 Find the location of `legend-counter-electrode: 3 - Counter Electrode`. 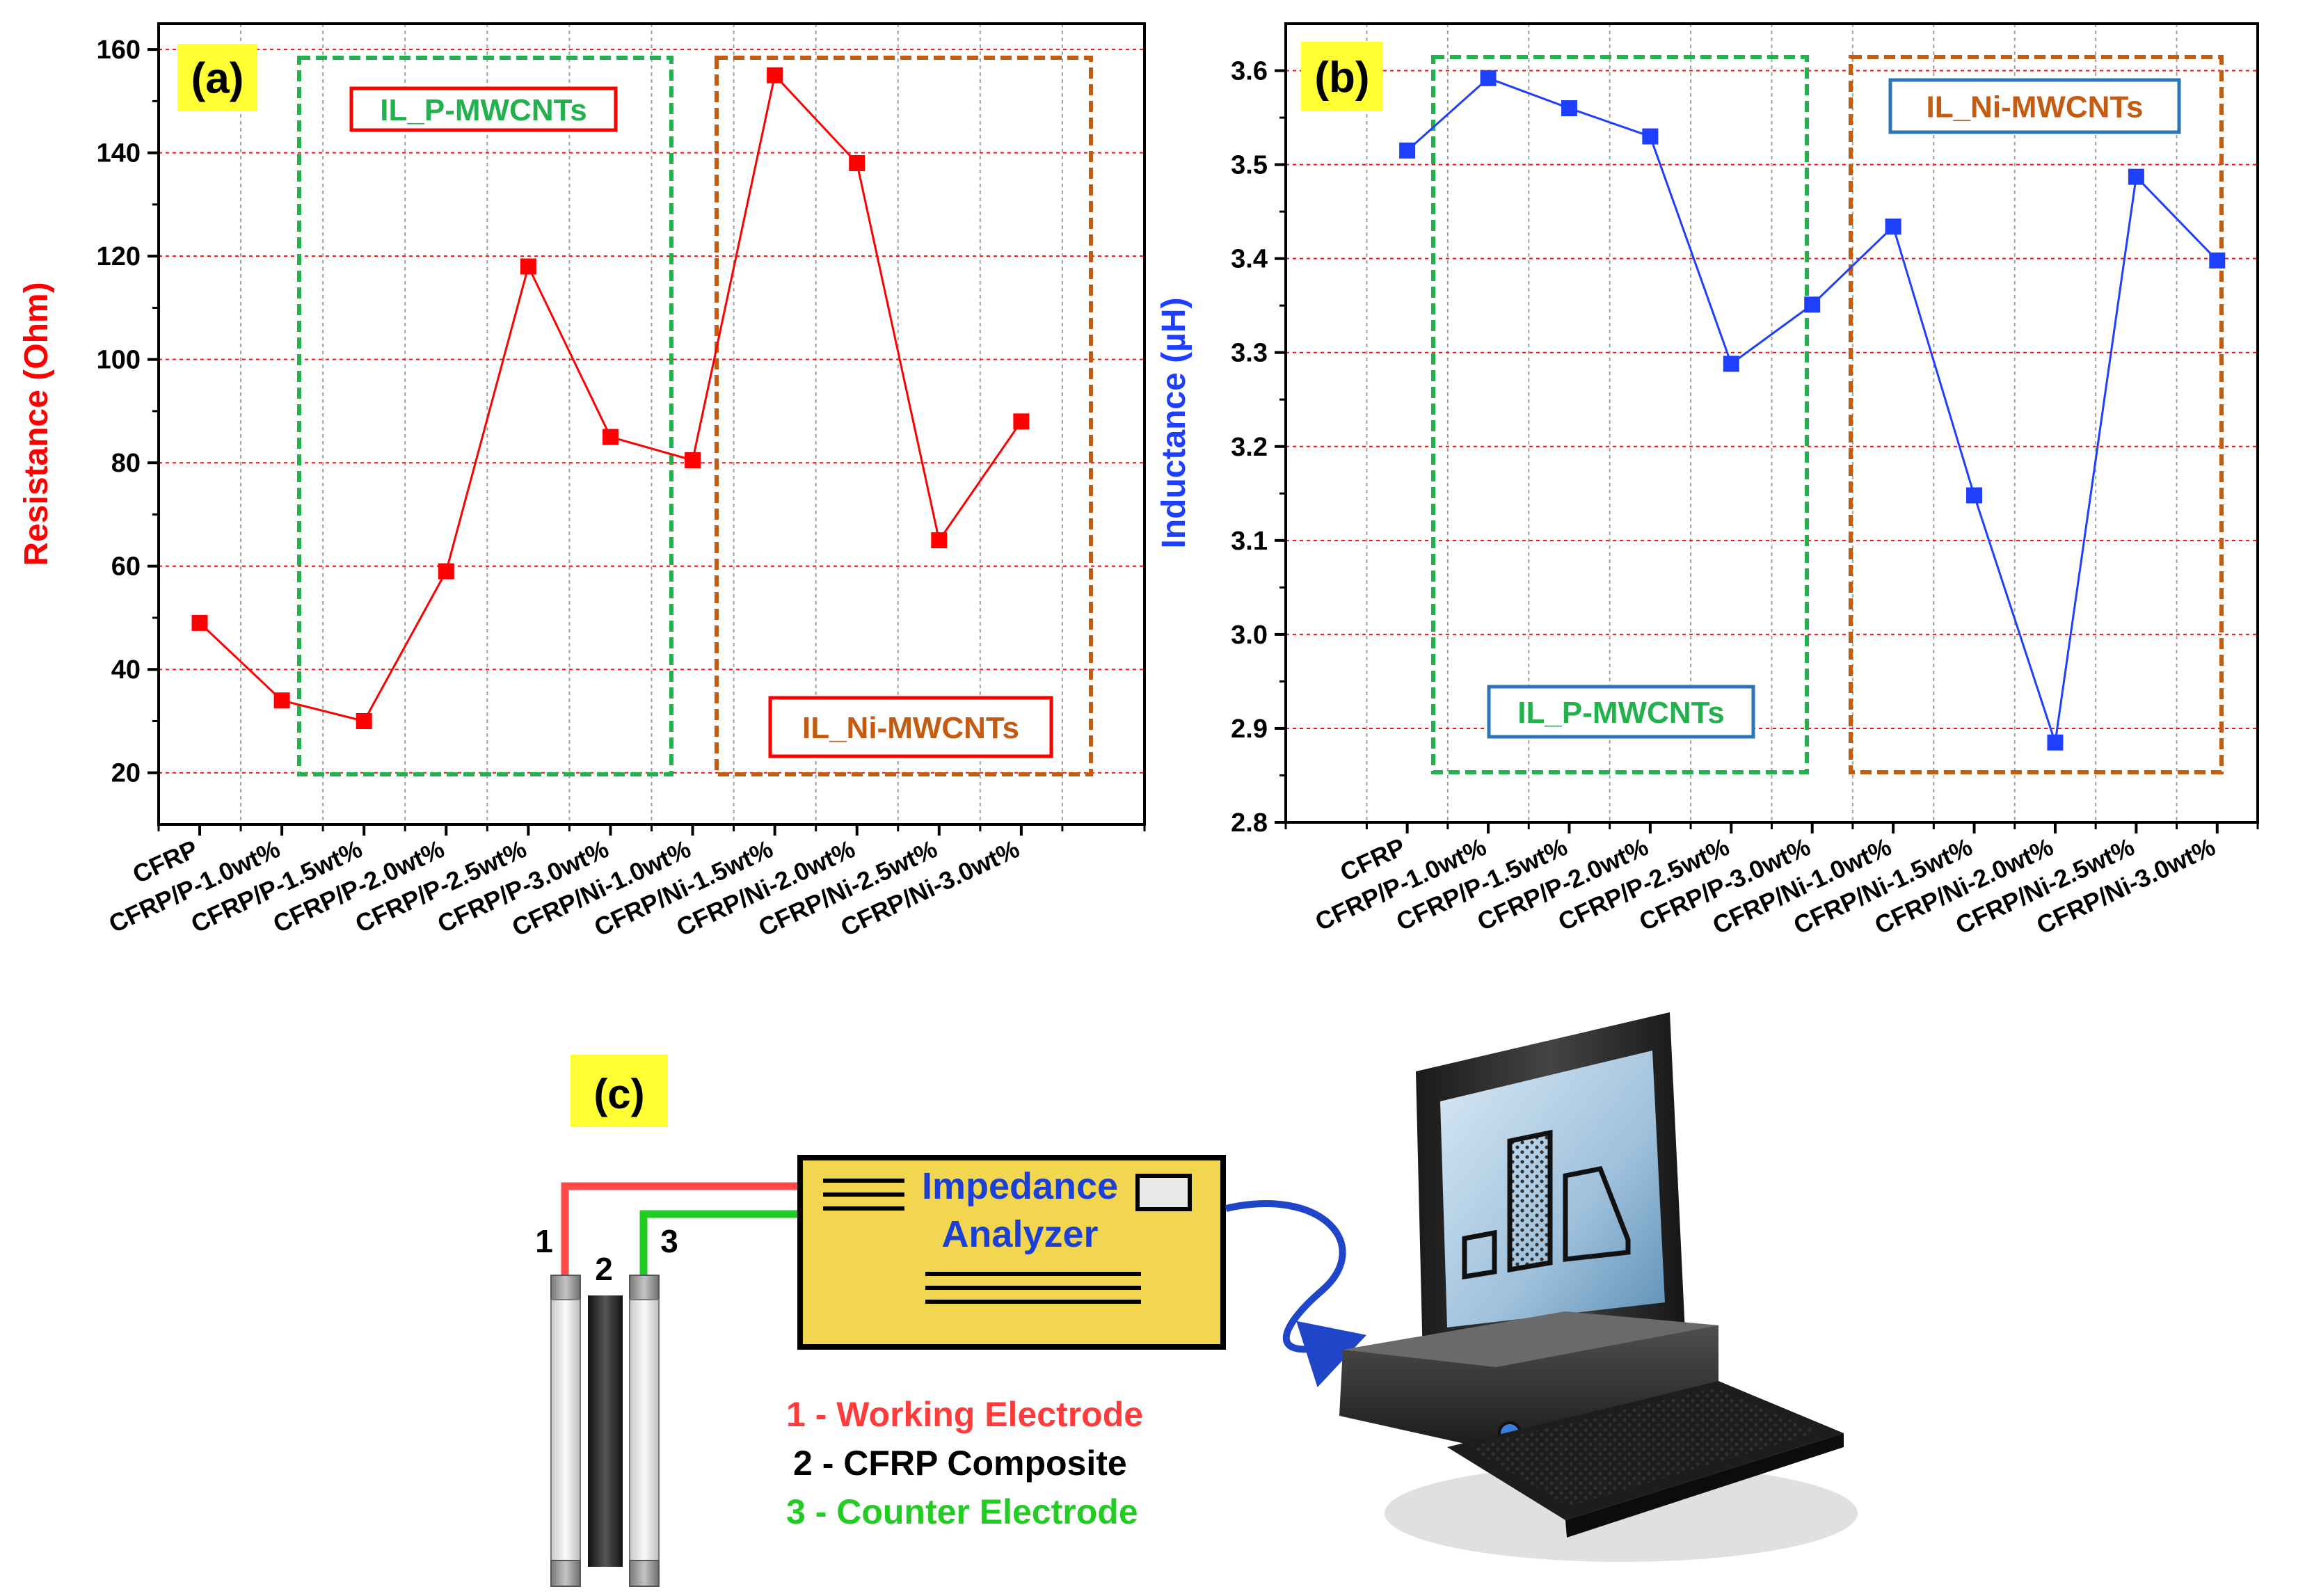

legend-counter-electrode: 3 - Counter Electrode is located at coordinates (962, 1512).